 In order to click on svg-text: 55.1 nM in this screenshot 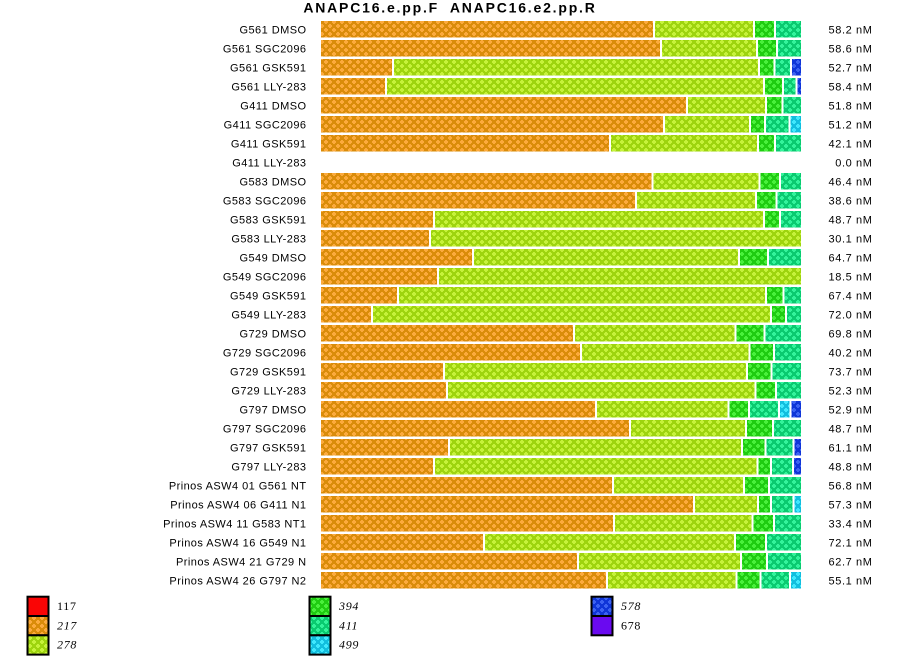, I will do `click(851, 581)`.